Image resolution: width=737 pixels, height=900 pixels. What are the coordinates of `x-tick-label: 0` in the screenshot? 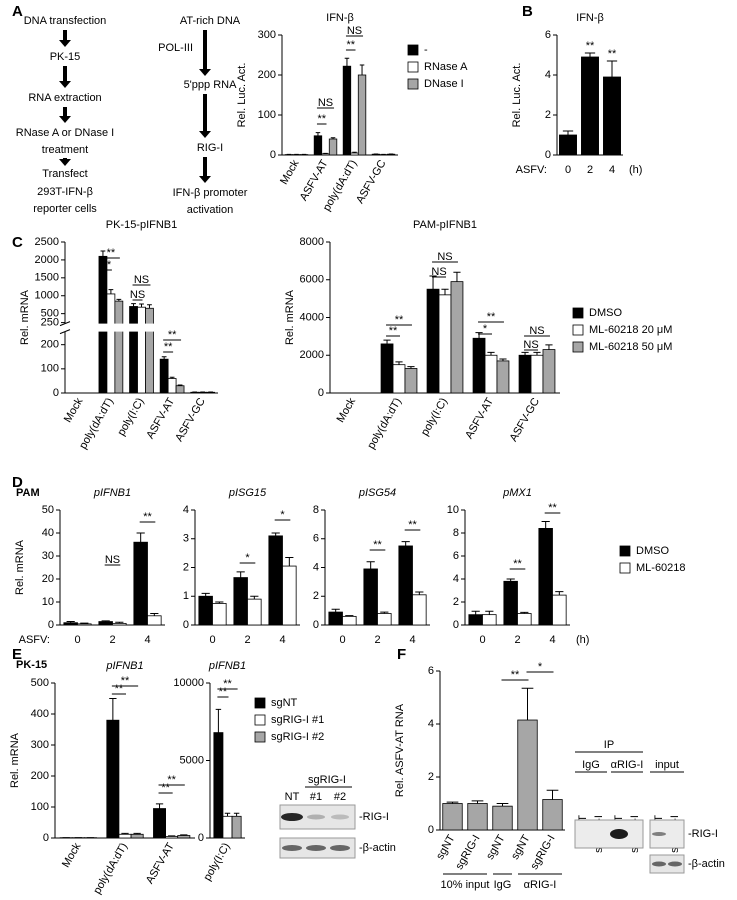 It's located at (482, 640).